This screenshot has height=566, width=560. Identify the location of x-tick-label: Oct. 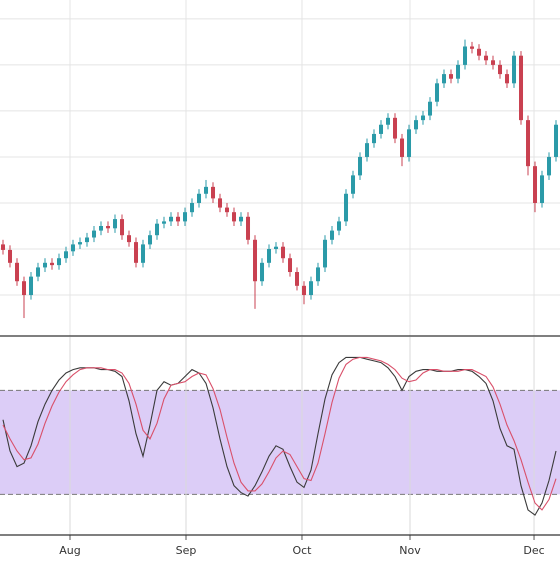
(302, 550).